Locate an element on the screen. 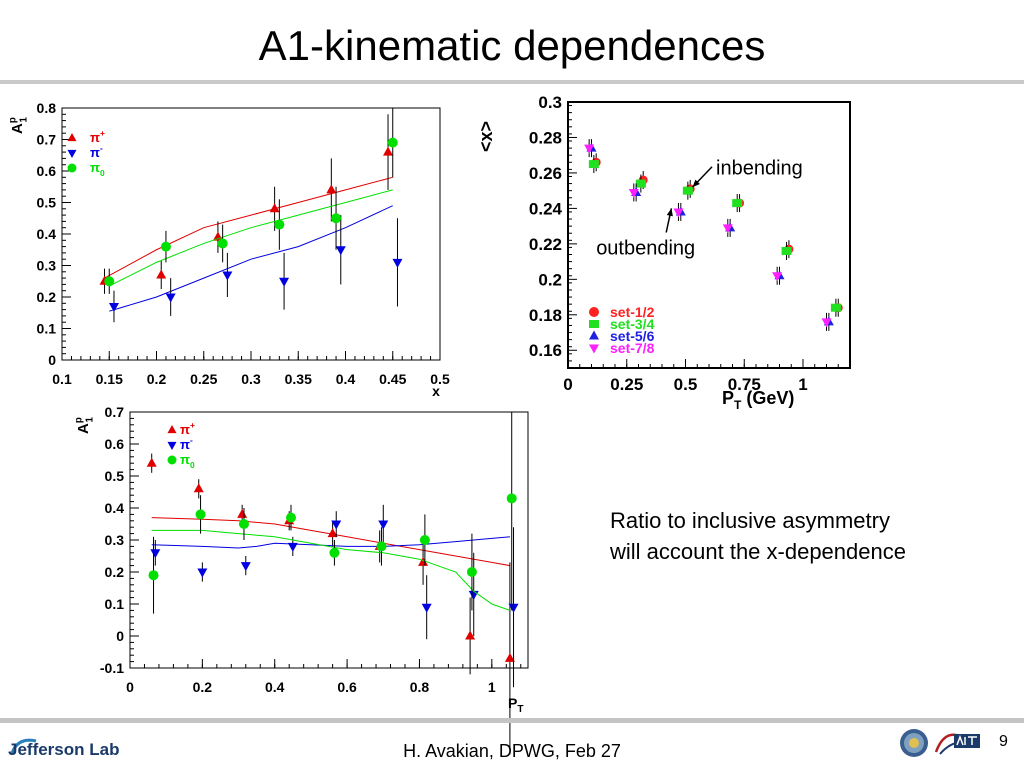 This screenshot has width=1024, height=768. jsa-logo-icon is located at coordinates (957, 744).